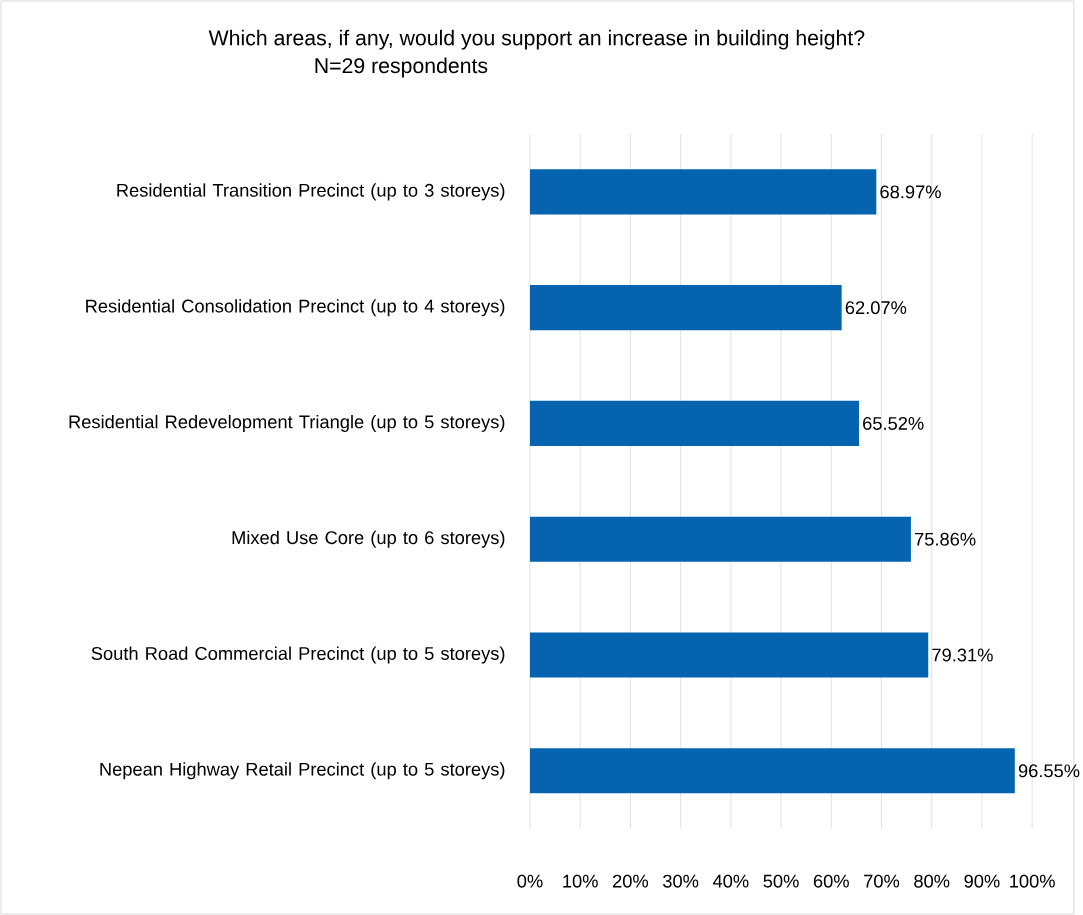 The height and width of the screenshot is (915, 1083). I want to click on y-tick-label: Nepean Highway Retail Precinct (up to 5 storeys), so click(302, 771).